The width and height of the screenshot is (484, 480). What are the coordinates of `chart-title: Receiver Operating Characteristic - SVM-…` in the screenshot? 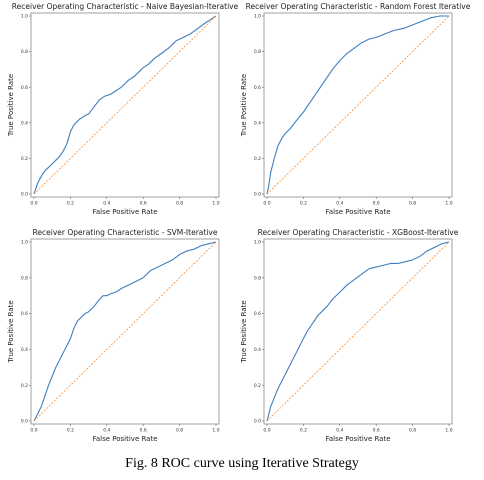 It's located at (125, 232).